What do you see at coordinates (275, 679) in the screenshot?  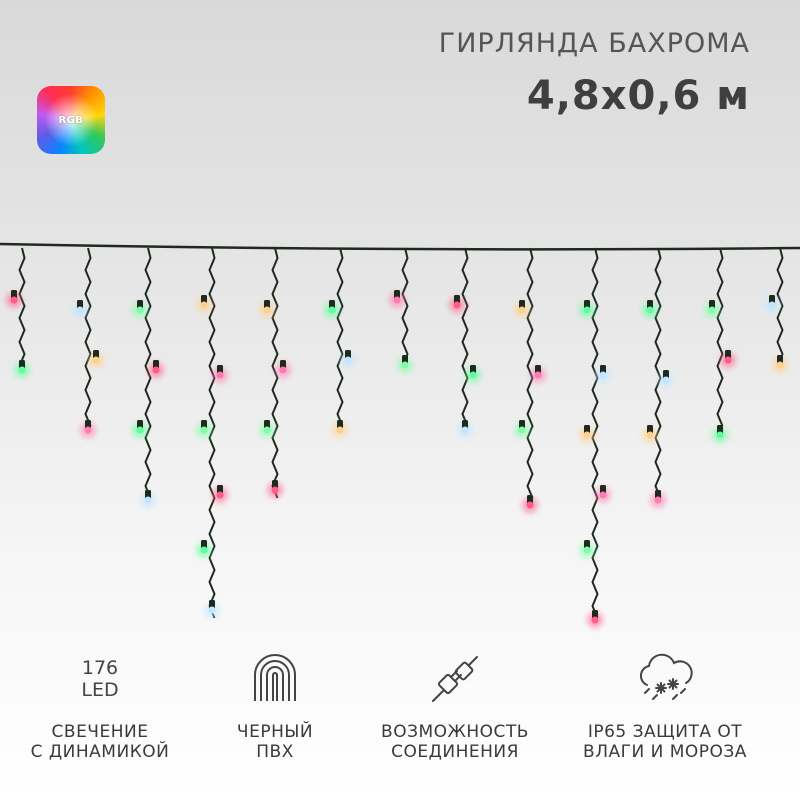 I see `cable-icon` at bounding box center [275, 679].